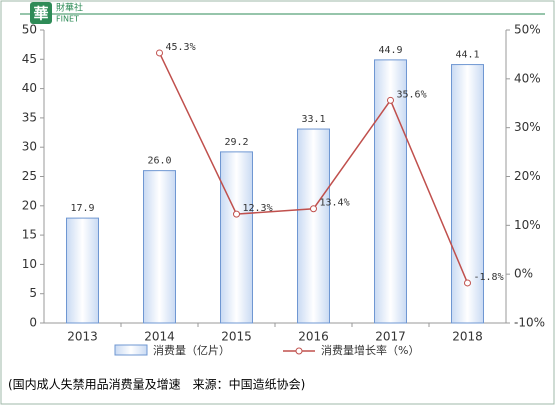 The width and height of the screenshot is (555, 405). Describe the element at coordinates (131, 350) in the screenshot. I see `legend-bar-swatch` at that location.